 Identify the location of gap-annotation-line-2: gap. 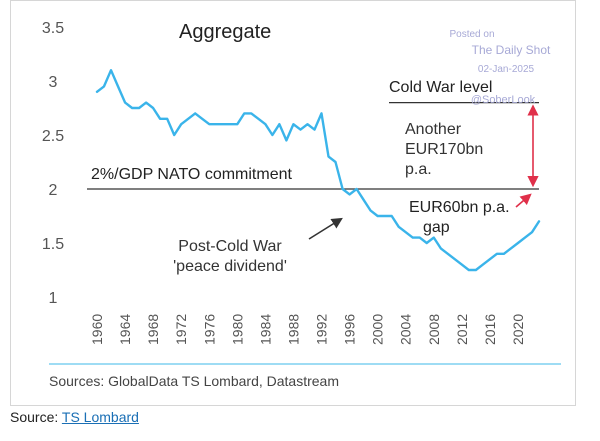
(436, 227).